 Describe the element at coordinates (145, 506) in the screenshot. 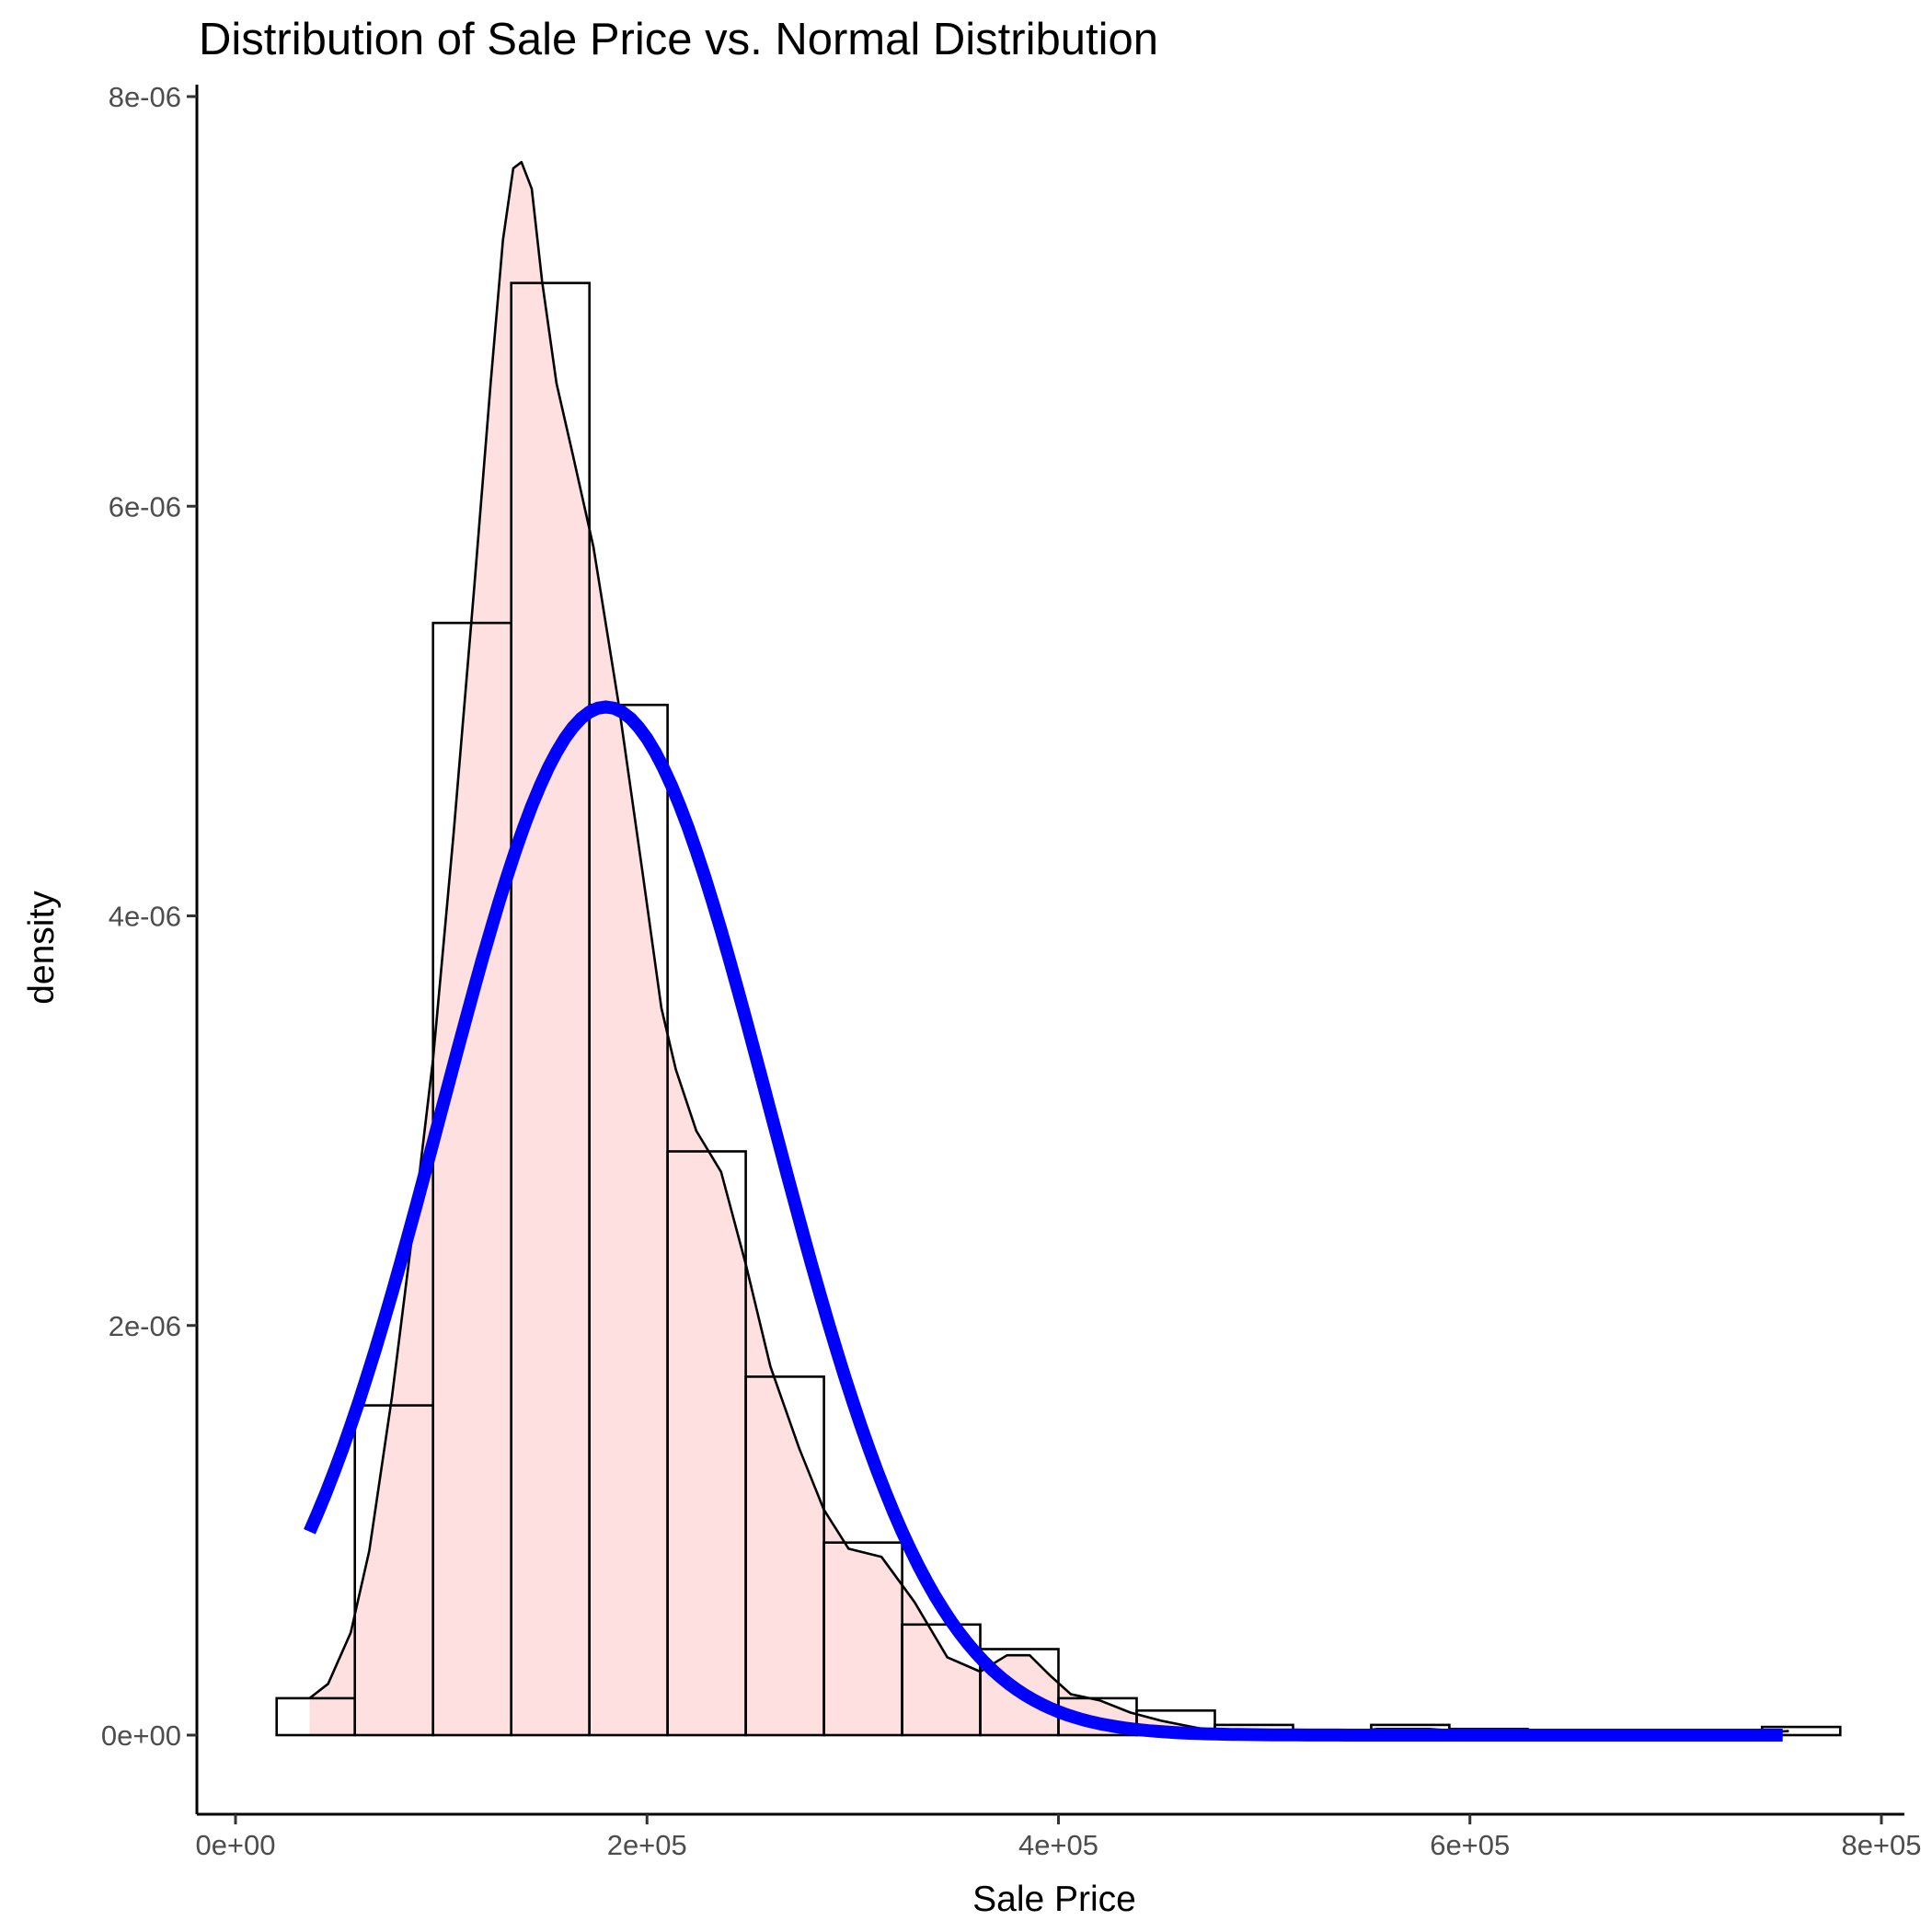

I see `y-tick-label: 6e-06` at that location.